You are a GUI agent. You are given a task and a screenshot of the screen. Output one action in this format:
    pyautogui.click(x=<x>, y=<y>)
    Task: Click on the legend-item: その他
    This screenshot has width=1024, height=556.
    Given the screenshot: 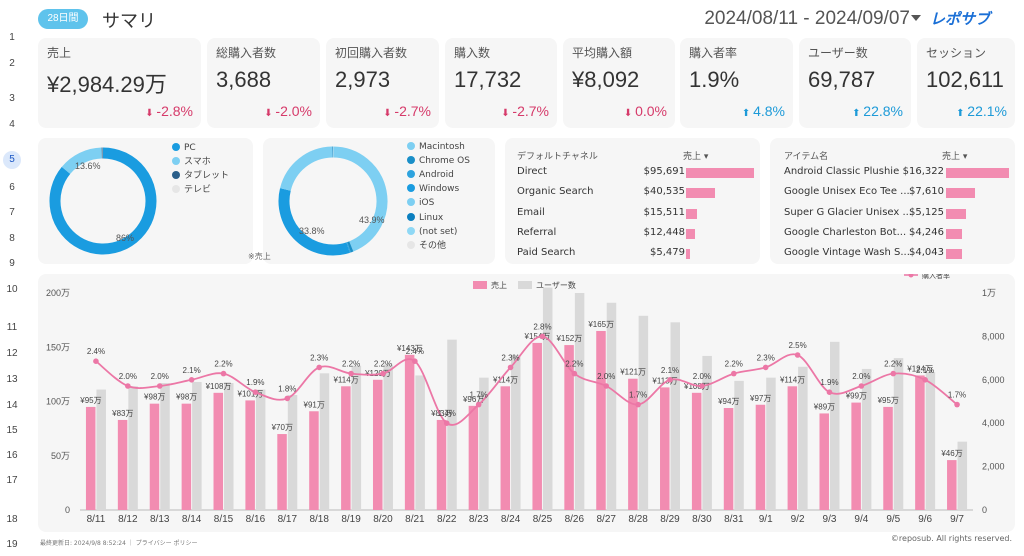 What is the action you would take?
    pyautogui.click(x=426, y=246)
    